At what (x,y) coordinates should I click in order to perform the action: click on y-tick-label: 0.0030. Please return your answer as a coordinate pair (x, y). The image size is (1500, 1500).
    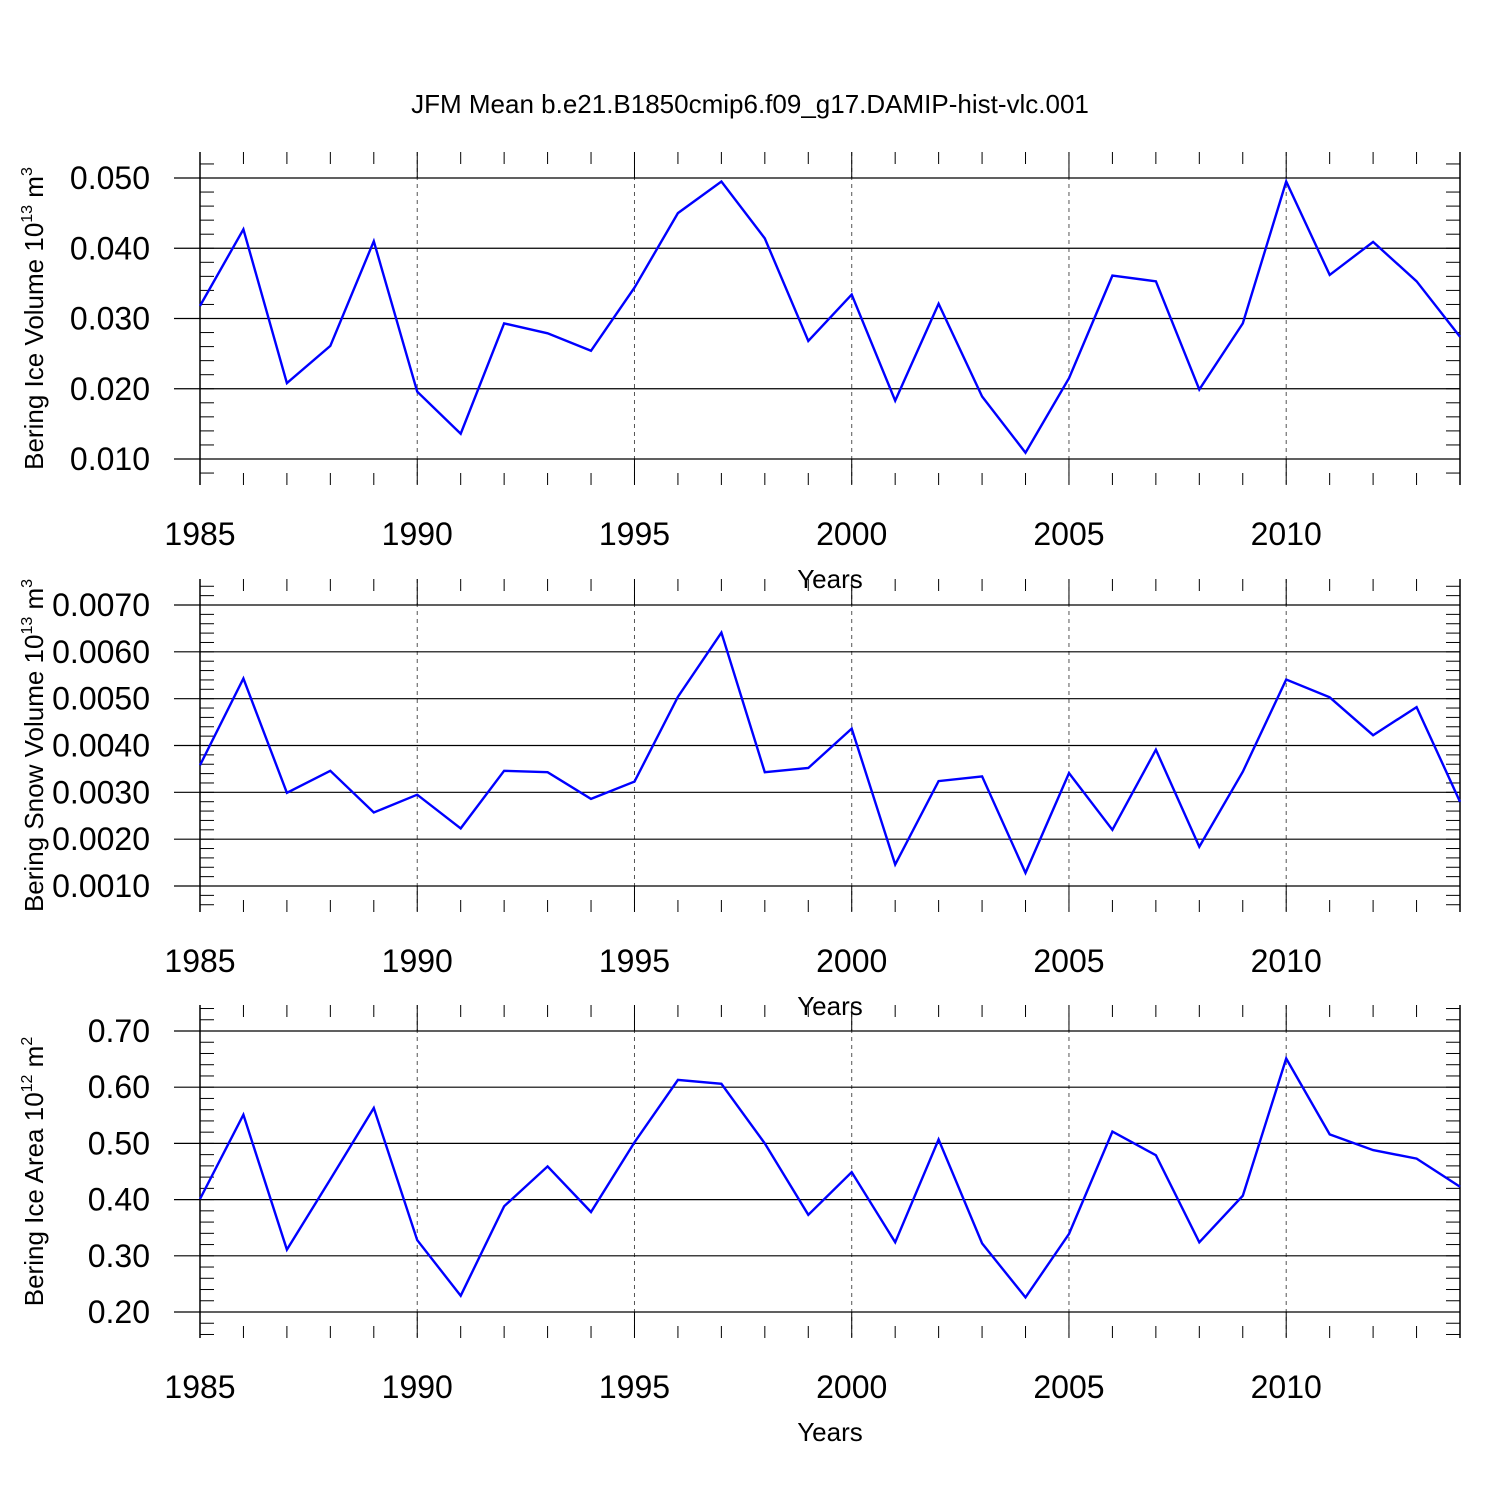
    Looking at the image, I should click on (101, 792).